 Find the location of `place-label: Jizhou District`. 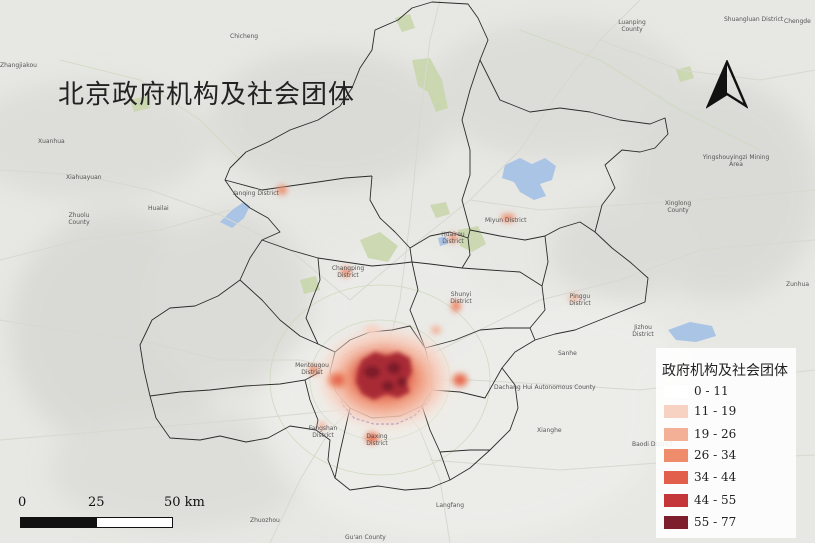

place-label: Jizhou District is located at coordinates (643, 331).